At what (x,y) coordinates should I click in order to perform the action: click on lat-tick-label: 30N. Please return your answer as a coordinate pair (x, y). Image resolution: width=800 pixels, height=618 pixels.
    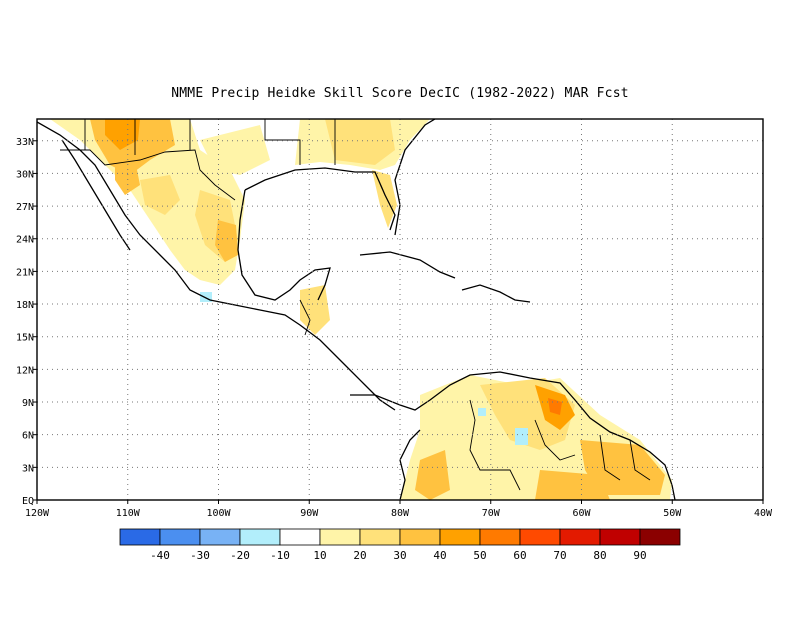
    Looking at the image, I should click on (25, 174).